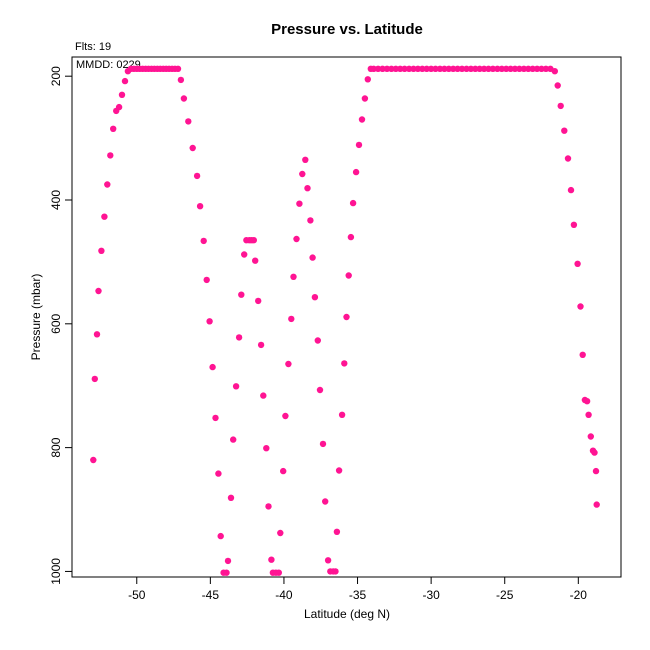 The height and width of the screenshot is (650, 650). I want to click on y-tick-label: 1000, so click(56, 571).